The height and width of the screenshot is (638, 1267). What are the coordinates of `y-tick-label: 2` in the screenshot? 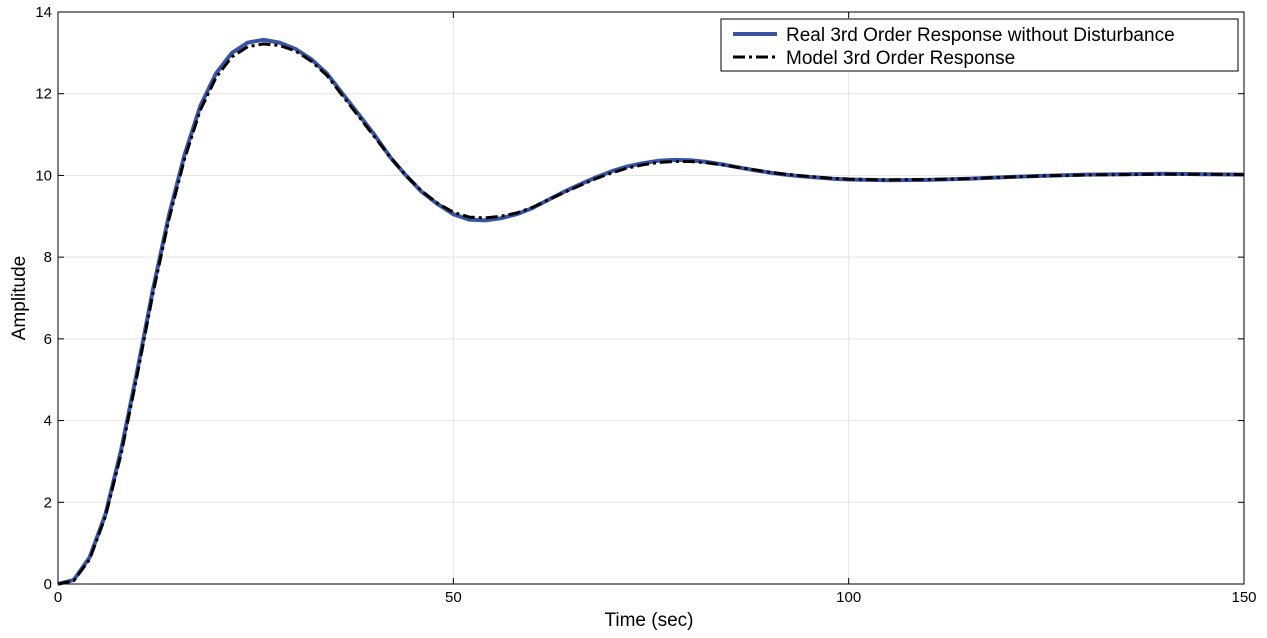 It's located at (48, 502).